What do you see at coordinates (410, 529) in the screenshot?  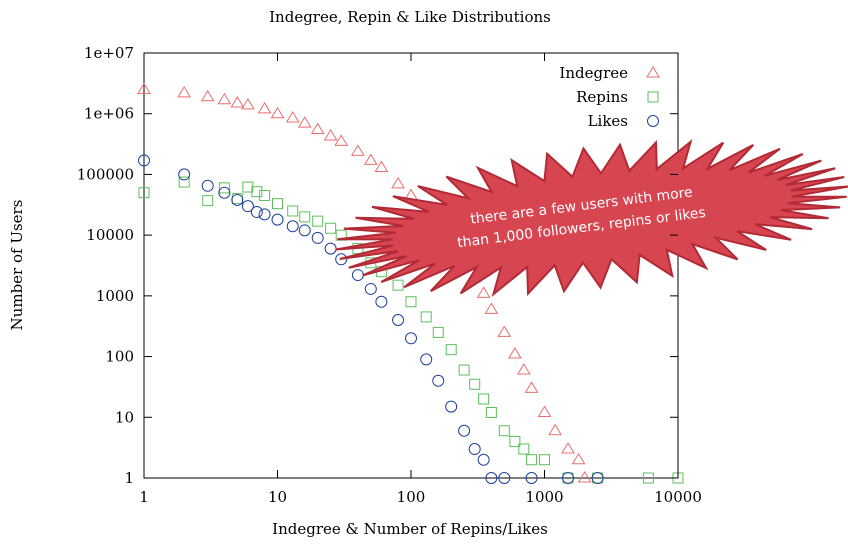 I see `x-axis-label: Indegree & Number of Repins/Likes` at bounding box center [410, 529].